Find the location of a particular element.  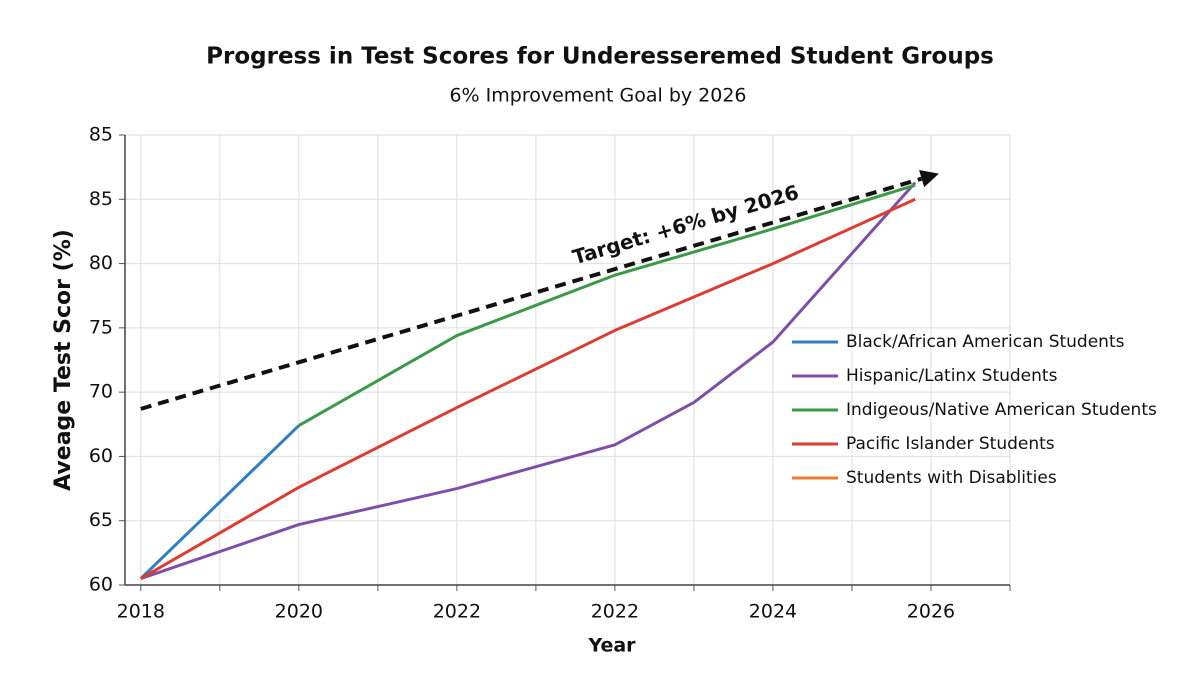

legend-label: Indigeous/Native American Students is located at coordinates (1001, 410).